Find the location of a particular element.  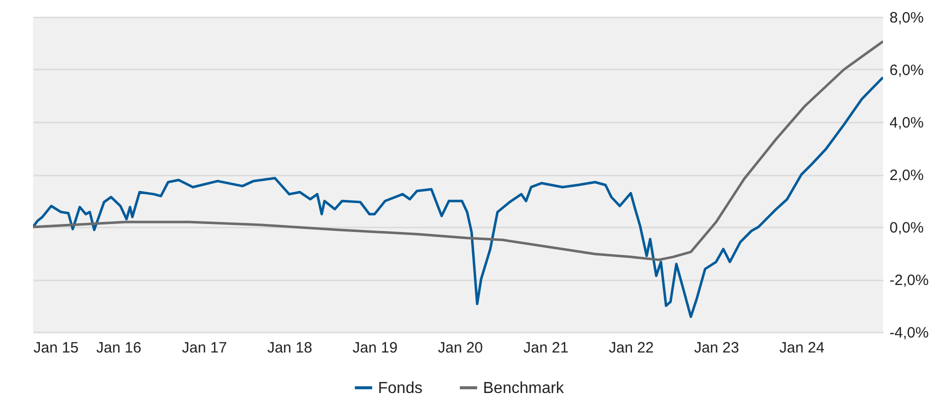

x-tick-label: Jan 20 is located at coordinates (460, 348).